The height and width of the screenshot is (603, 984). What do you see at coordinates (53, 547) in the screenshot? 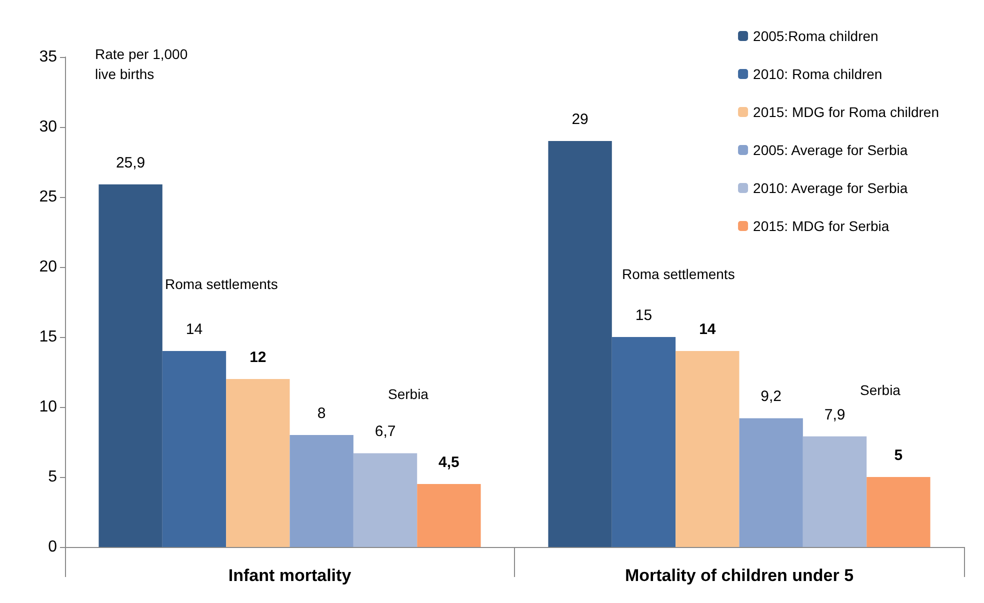
I see `y-tick-label: 0` at bounding box center [53, 547].